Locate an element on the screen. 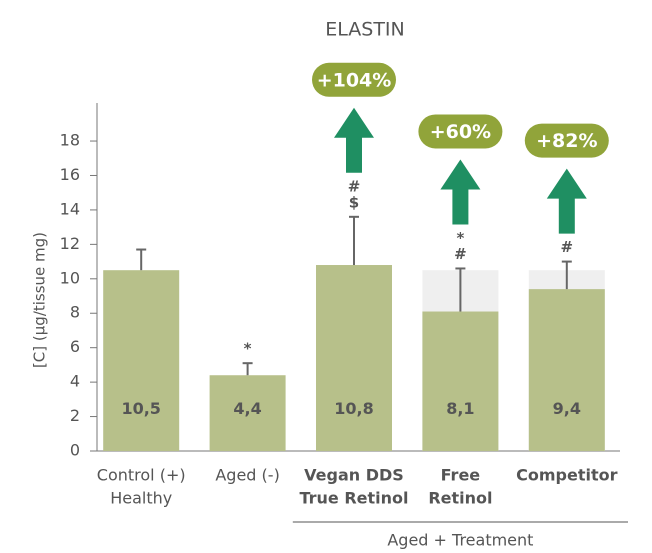 This screenshot has width=652, height=553. x-tick-label: Healthy is located at coordinates (141, 498).